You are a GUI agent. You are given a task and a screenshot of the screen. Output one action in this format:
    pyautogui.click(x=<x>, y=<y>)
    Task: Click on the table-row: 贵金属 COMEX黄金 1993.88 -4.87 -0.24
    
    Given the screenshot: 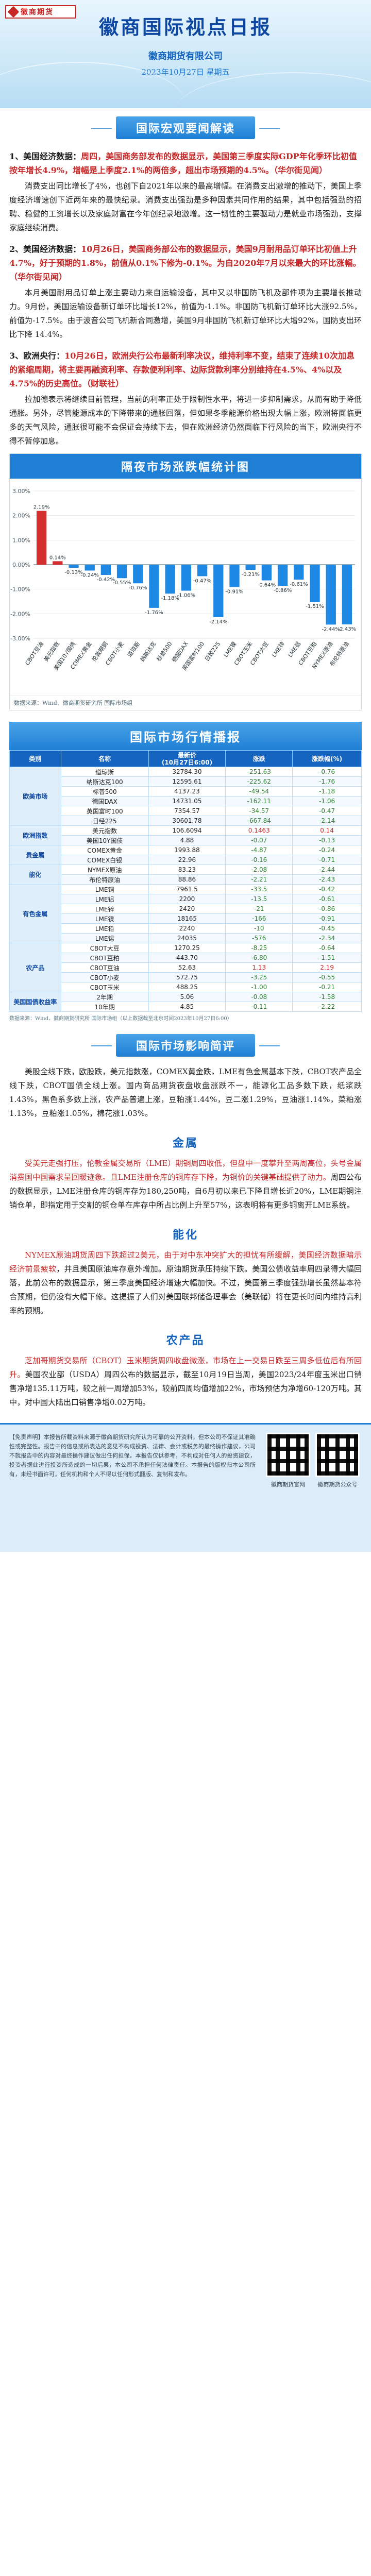 What is the action you would take?
    pyautogui.click(x=185, y=855)
    